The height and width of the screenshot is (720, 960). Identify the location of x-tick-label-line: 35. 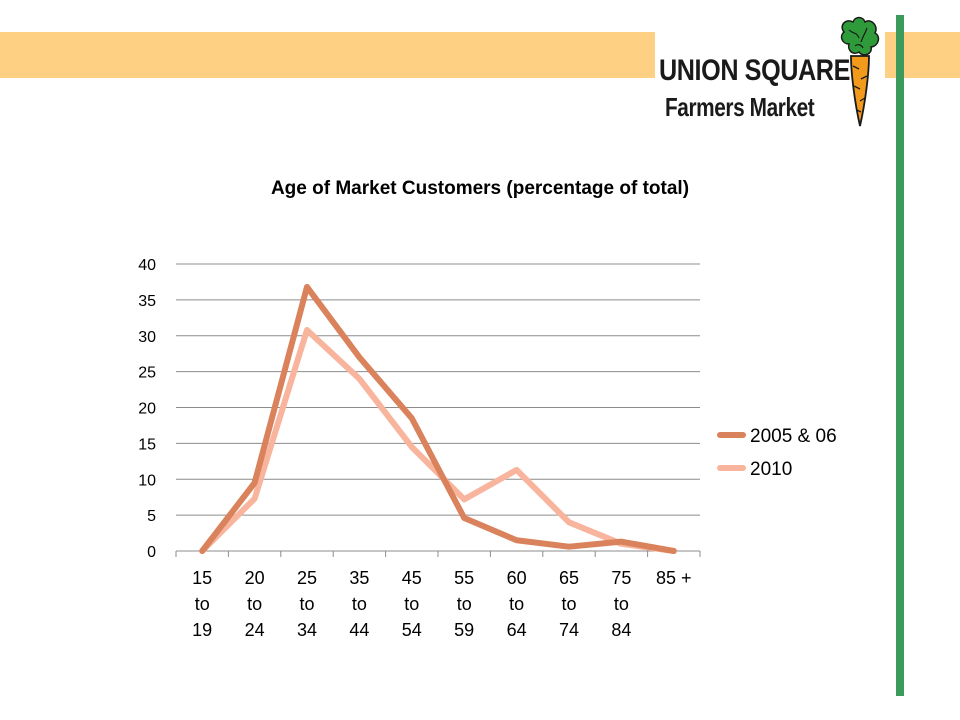
(359, 578).